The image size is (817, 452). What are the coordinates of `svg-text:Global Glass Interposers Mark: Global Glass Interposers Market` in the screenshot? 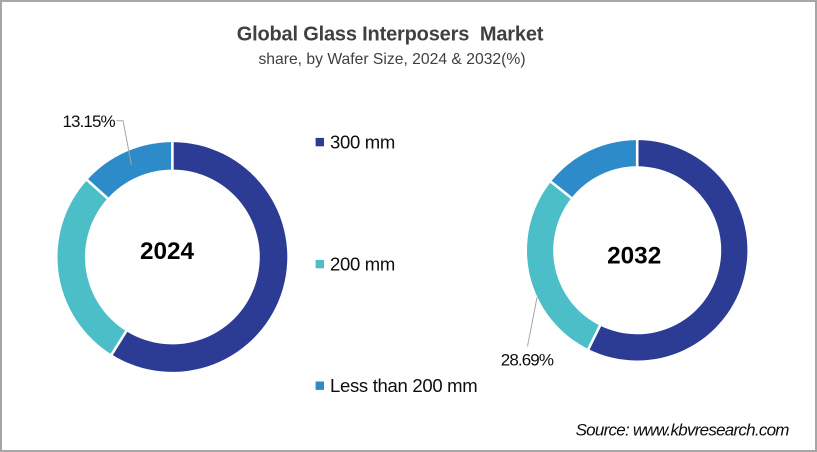 It's located at (390, 34).